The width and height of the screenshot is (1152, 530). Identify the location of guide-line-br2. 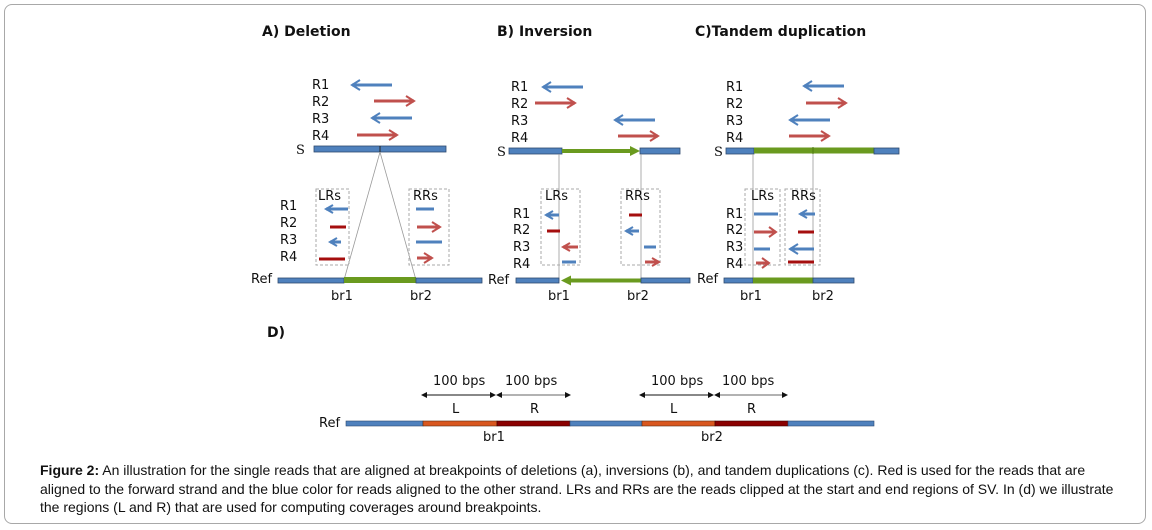
(398, 216).